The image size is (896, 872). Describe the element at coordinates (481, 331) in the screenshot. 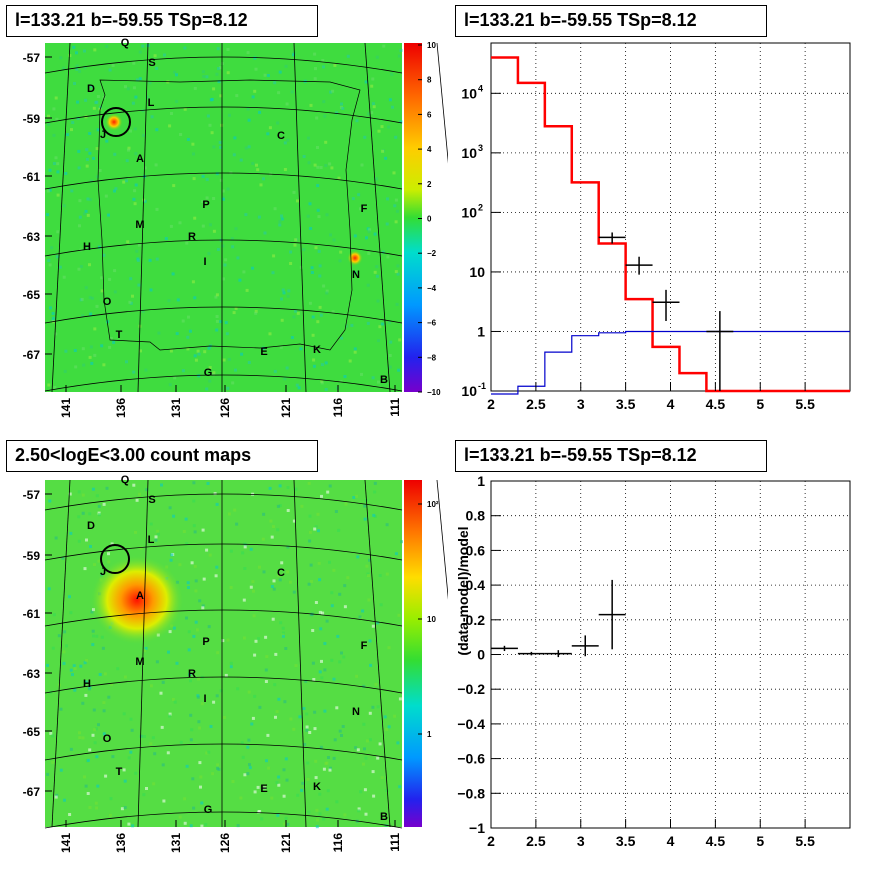

I see `y-tick-label: 1` at that location.